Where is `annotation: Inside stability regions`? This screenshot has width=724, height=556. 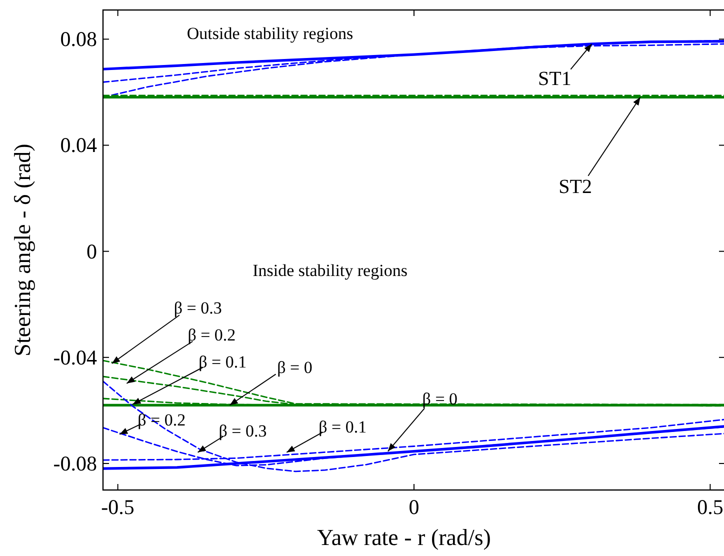
annotation: Inside stability regions is located at coordinates (330, 270).